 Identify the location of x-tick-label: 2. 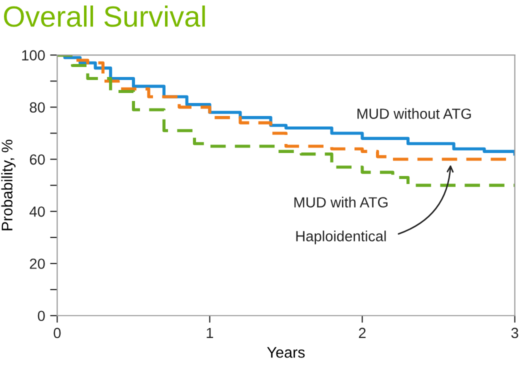
(362, 333).